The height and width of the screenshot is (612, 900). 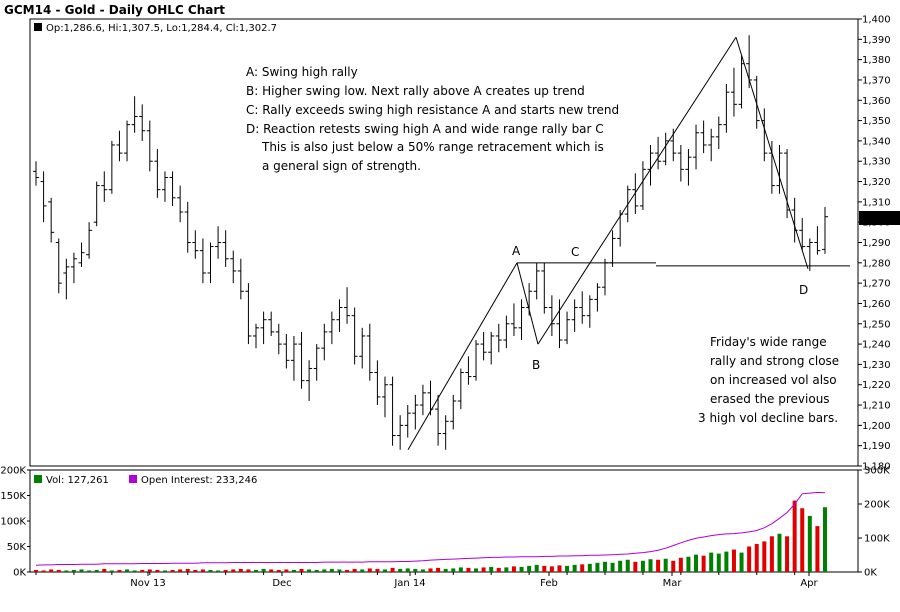 What do you see at coordinates (876, 40) in the screenshot?
I see `price-tick-label: 1,390` at bounding box center [876, 40].